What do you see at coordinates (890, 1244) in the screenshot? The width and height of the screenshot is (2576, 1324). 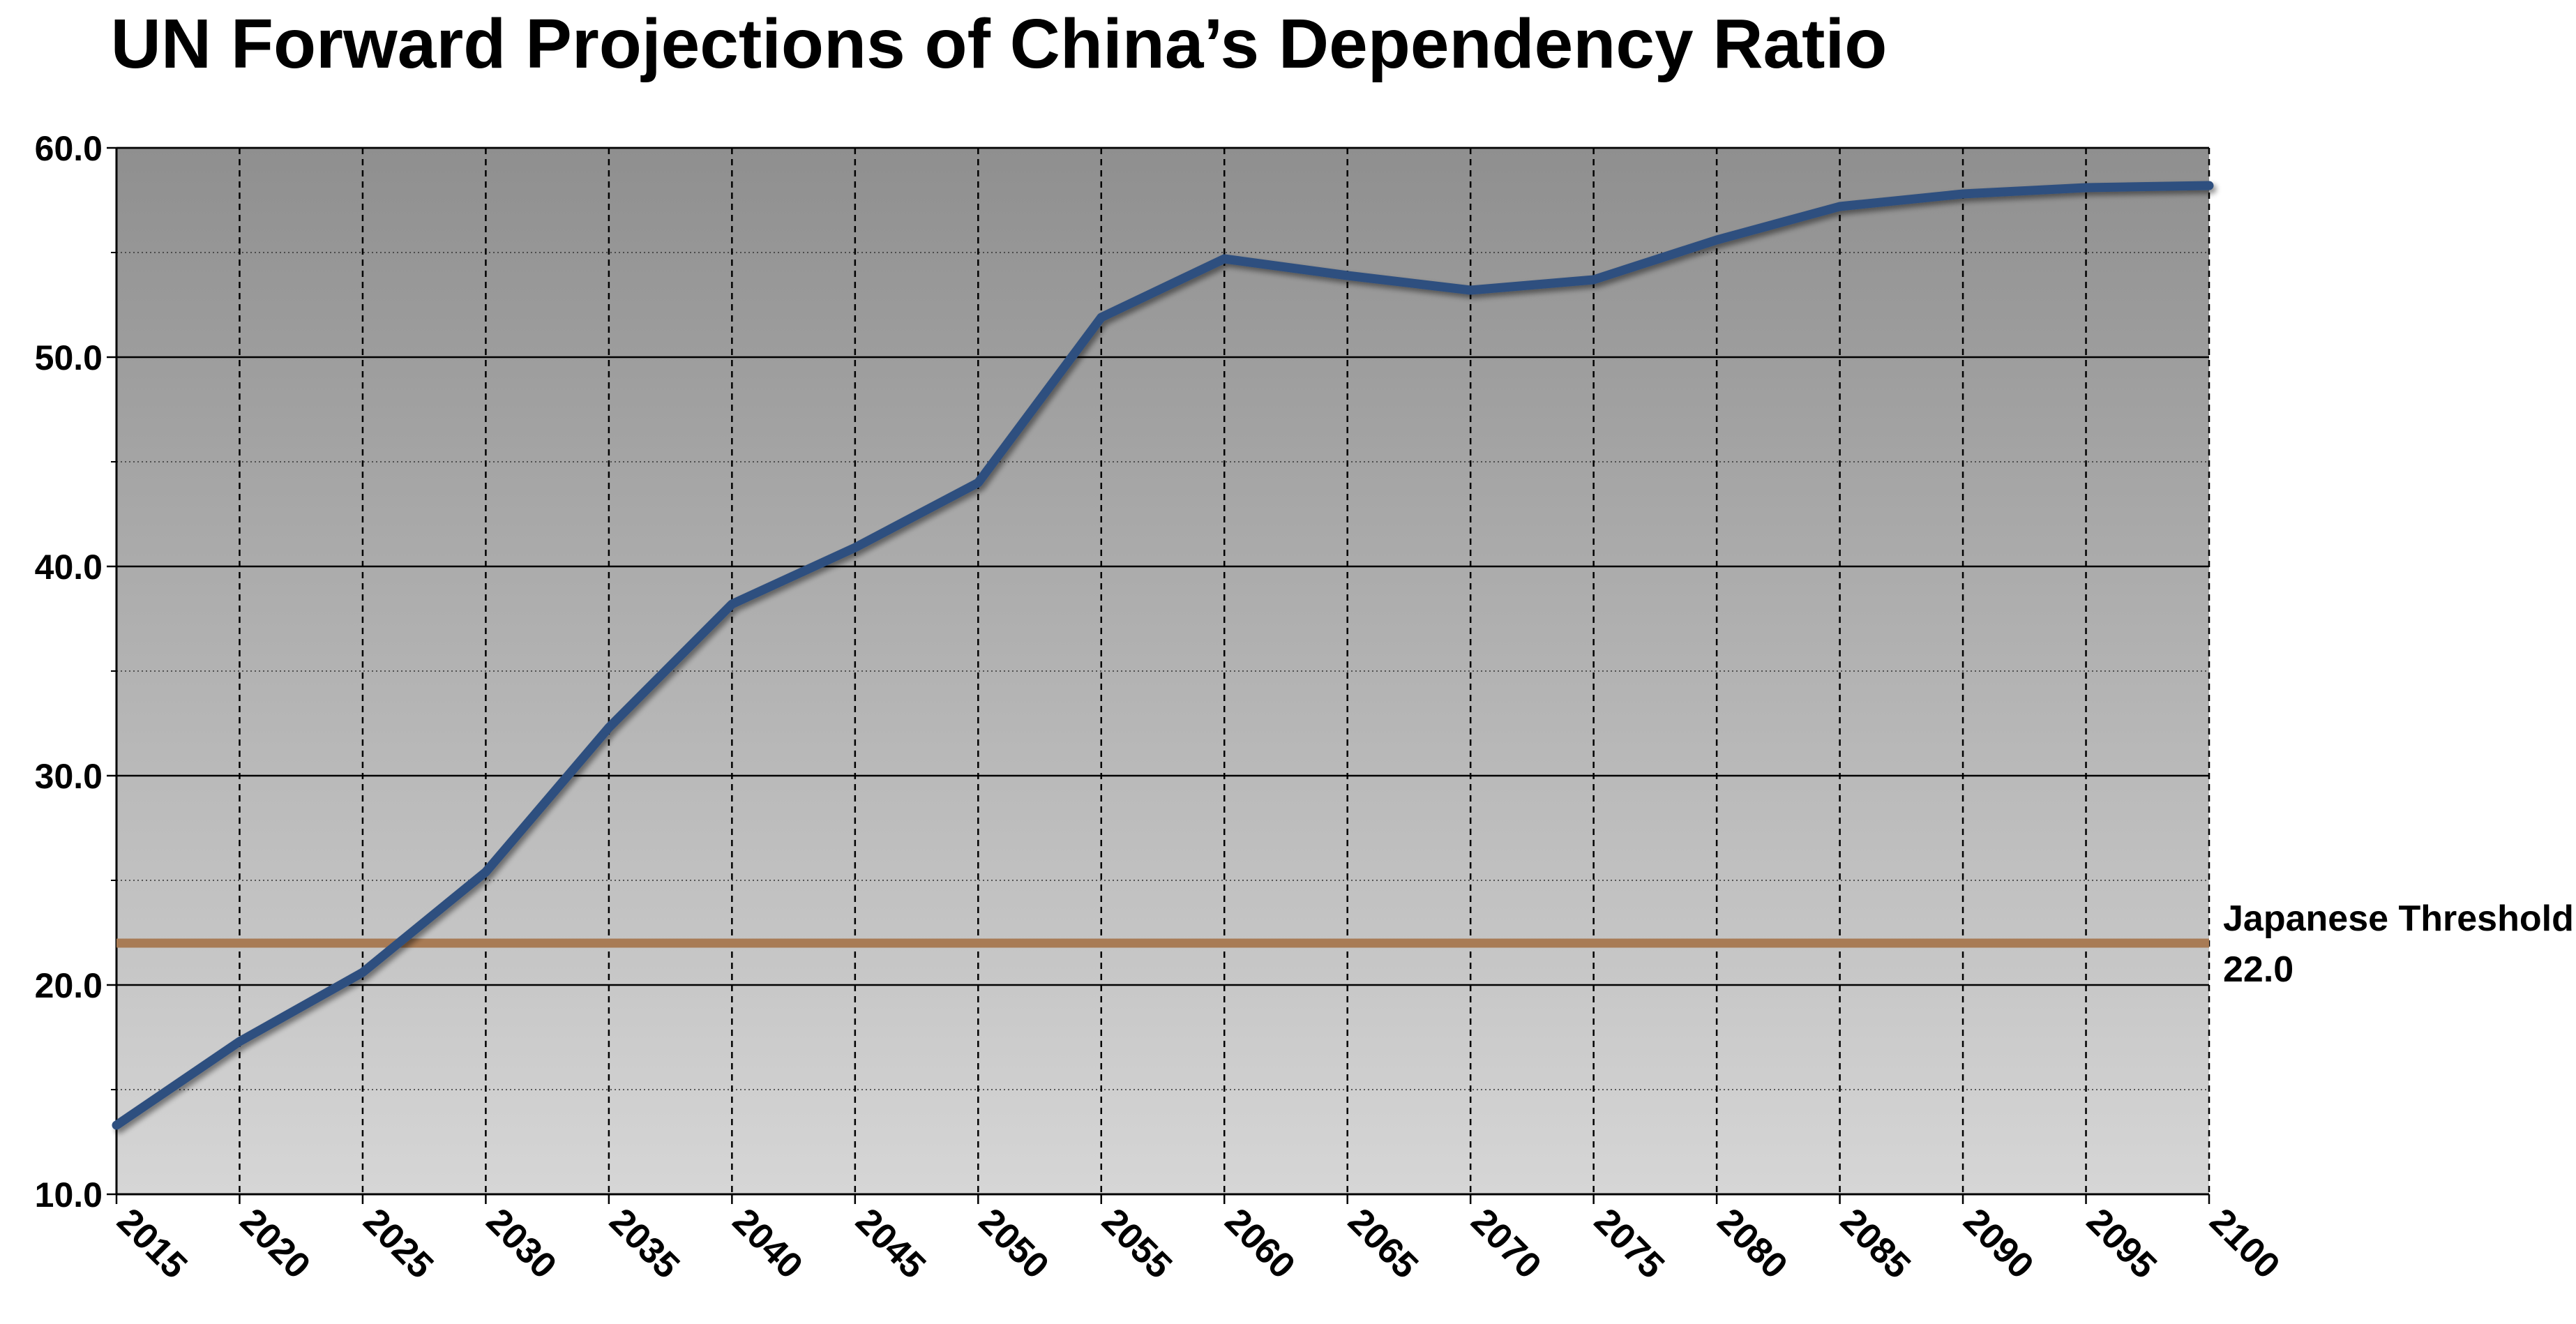 I see `x-tick-label: 2045` at bounding box center [890, 1244].